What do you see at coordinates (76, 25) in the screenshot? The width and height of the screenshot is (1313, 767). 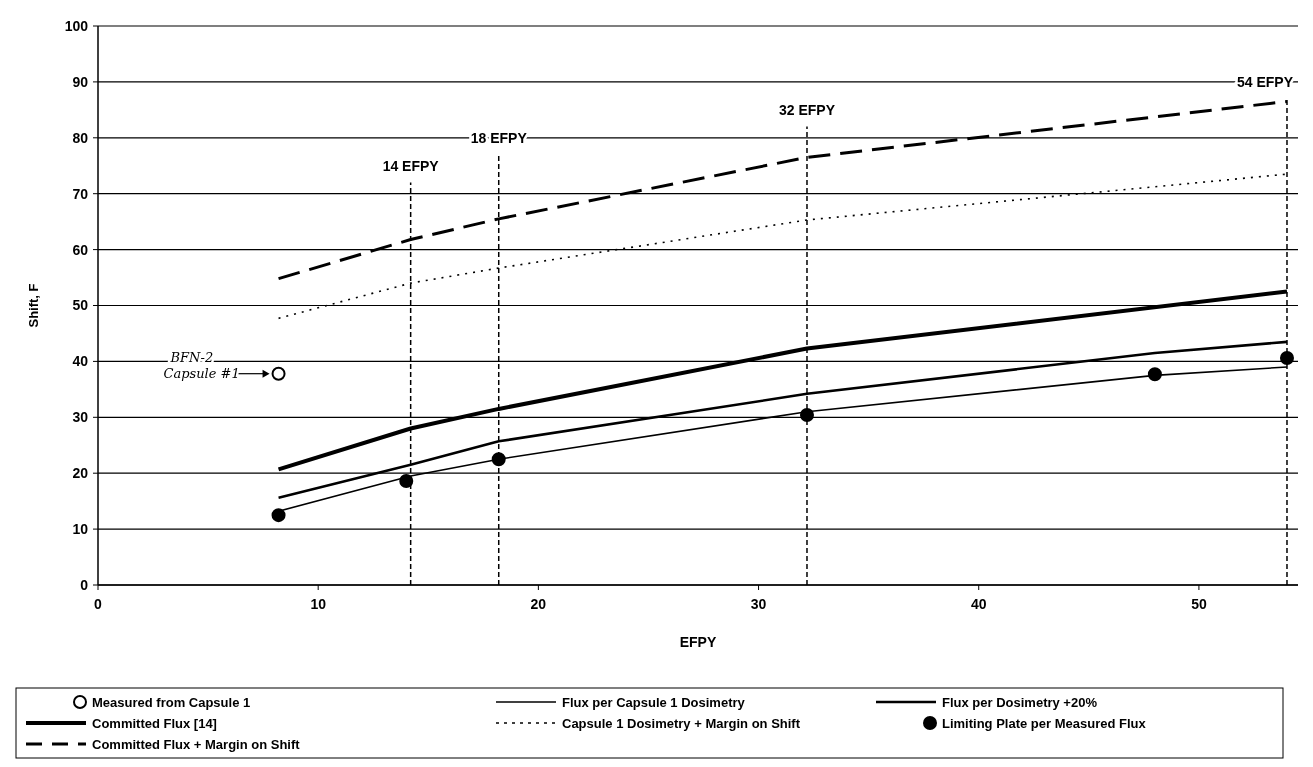 I see `y-tick-label: 100` at bounding box center [76, 25].